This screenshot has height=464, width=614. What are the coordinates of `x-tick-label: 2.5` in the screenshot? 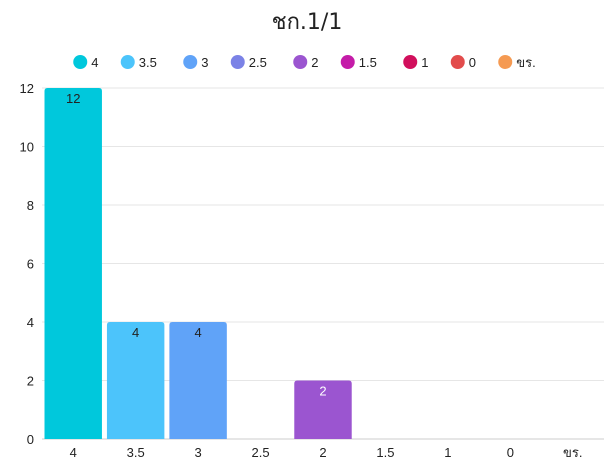 It's located at (261, 452).